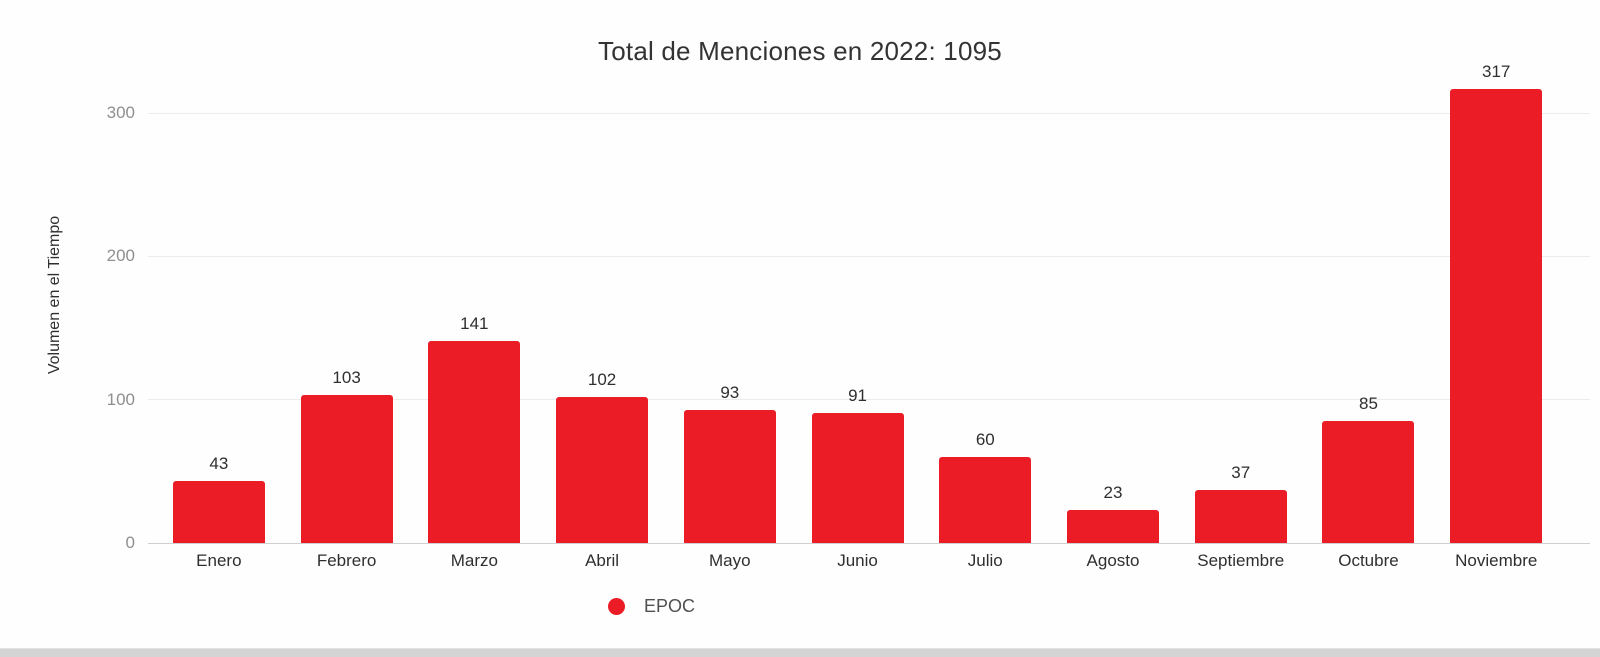 This screenshot has height=657, width=1600. I want to click on x-axis-label-febrero: Febrero, so click(346, 560).